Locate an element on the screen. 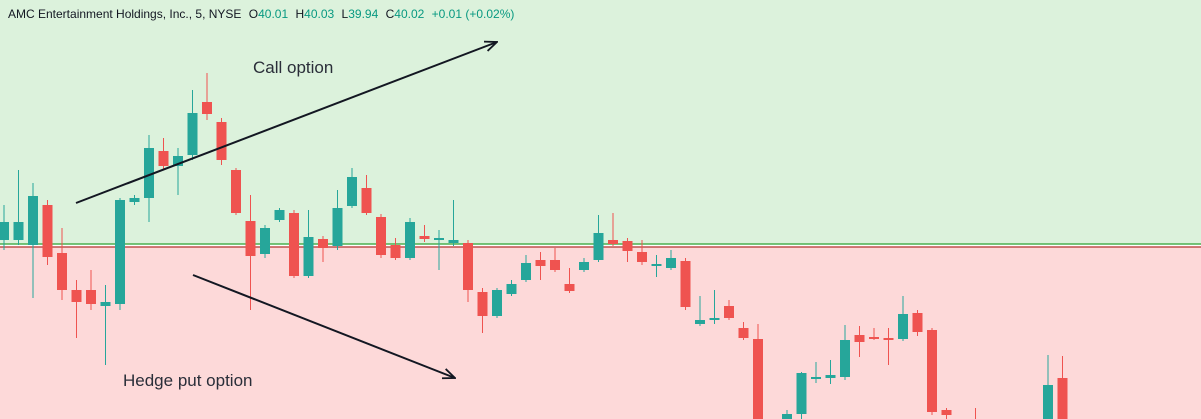 Image resolution: width=1201 pixels, height=419 pixels. annotation: Call option is located at coordinates (293, 67).